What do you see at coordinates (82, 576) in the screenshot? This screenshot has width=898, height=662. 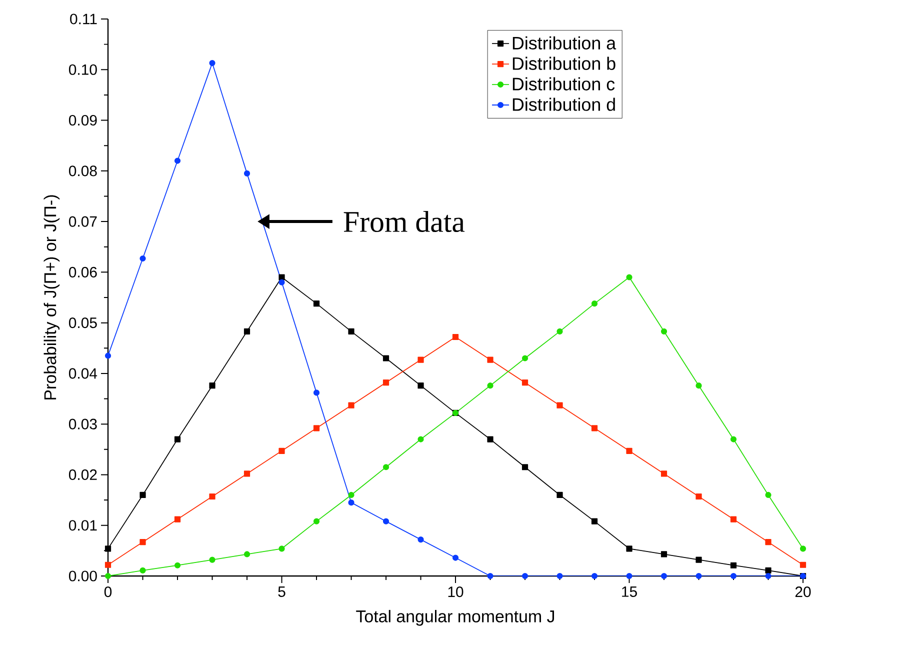 I see `y-tick-label: 0.00` at bounding box center [82, 576].